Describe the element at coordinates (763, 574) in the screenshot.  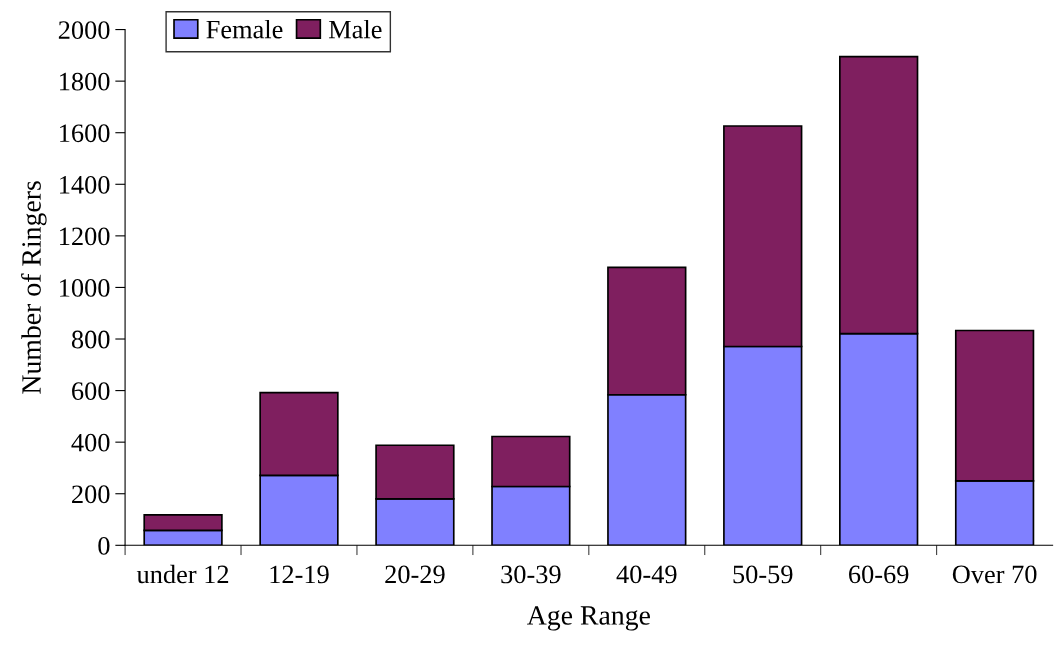
I see `x-tick-label: 50-59` at that location.